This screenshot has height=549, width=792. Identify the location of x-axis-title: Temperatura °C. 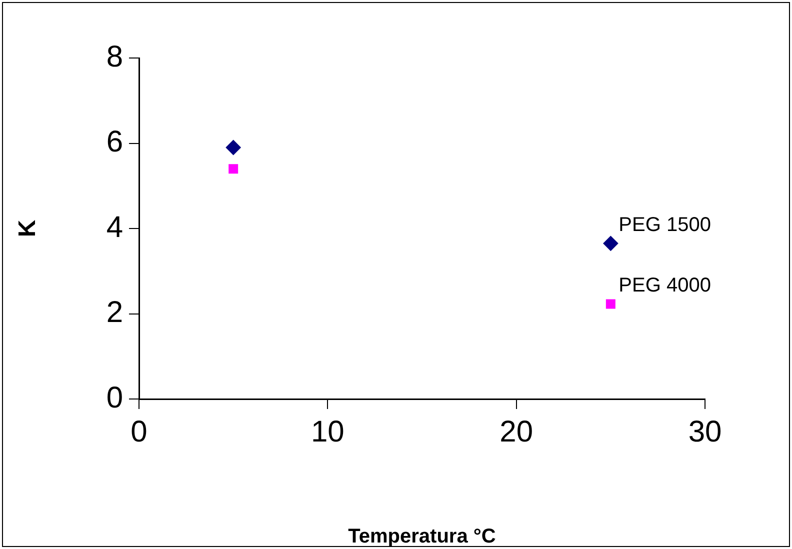
(422, 537).